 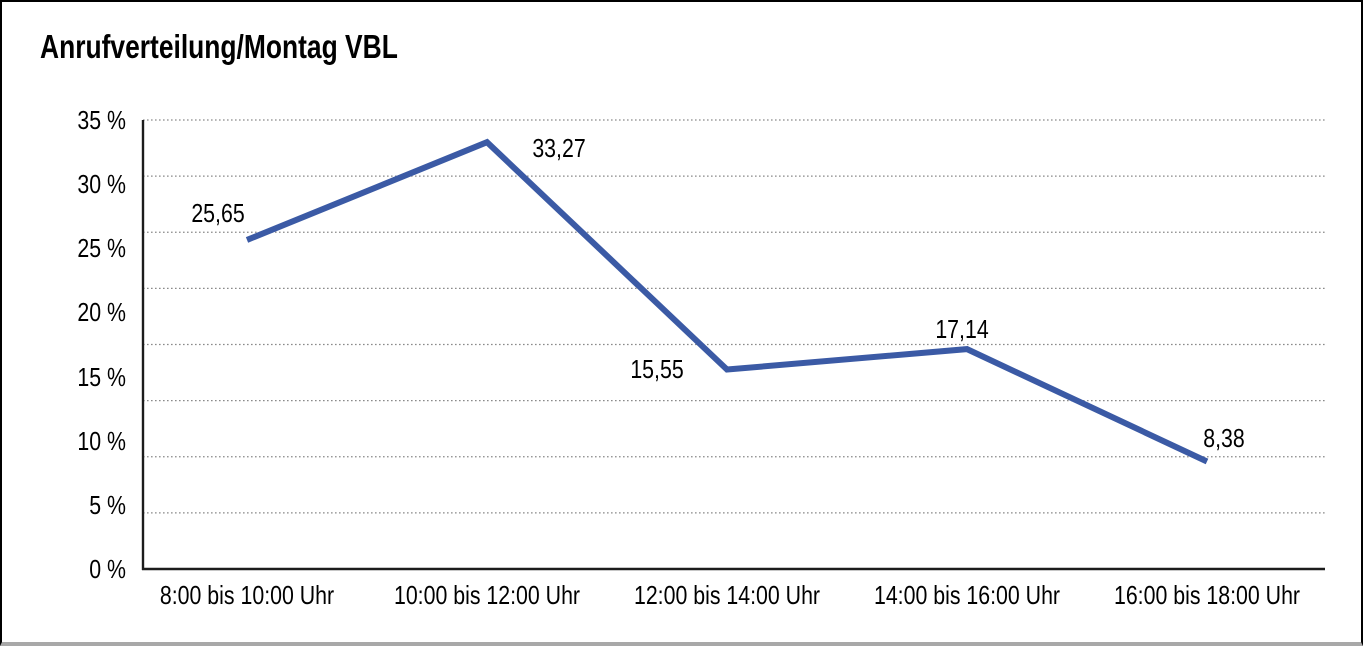 What do you see at coordinates (247, 595) in the screenshot?
I see `x-axis-label: 8:00 bis 10:00 Uhr` at bounding box center [247, 595].